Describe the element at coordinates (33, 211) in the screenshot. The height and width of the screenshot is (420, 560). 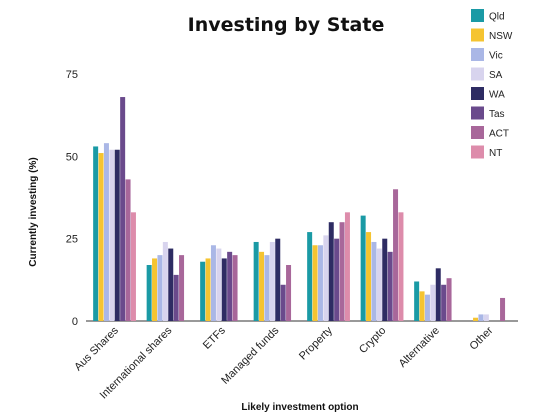
I see `y-axis-label: Currently investing (%)` at that location.